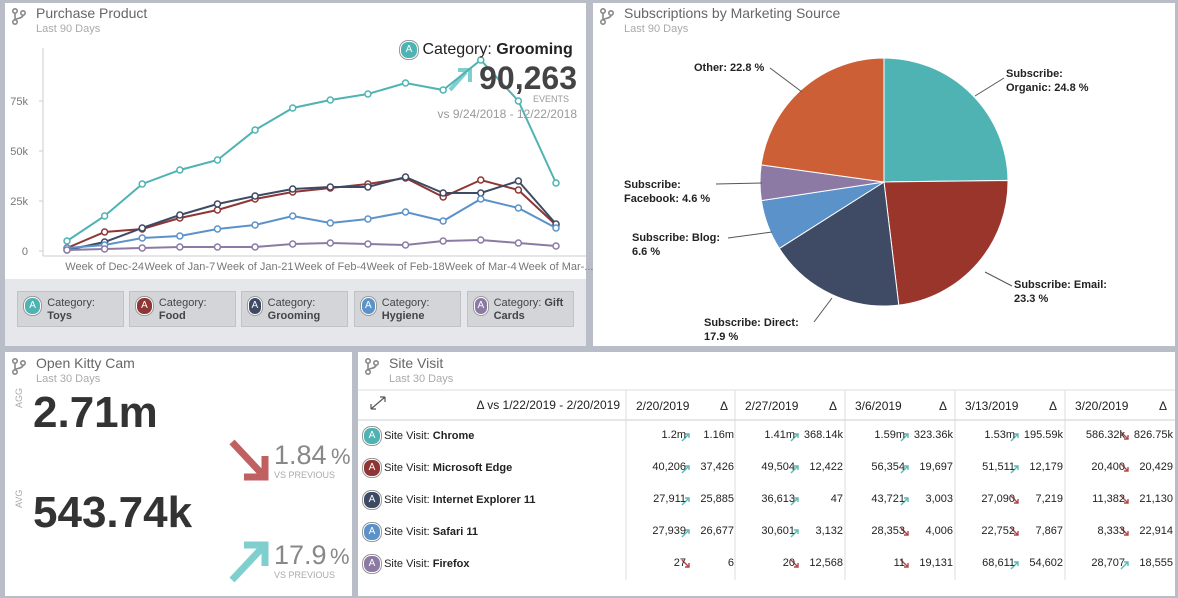 This screenshot has height=598, width=1178. Describe the element at coordinates (1049, 531) in the screenshot. I see `cell-delta: 7,867` at that location.